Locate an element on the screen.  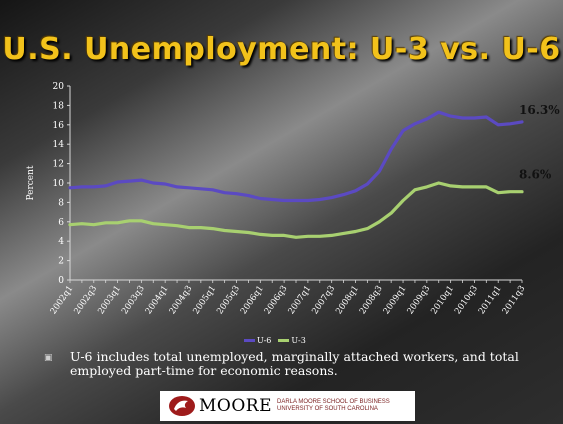
chart-legend: U-6 U-3 is located at coordinates (278, 340).